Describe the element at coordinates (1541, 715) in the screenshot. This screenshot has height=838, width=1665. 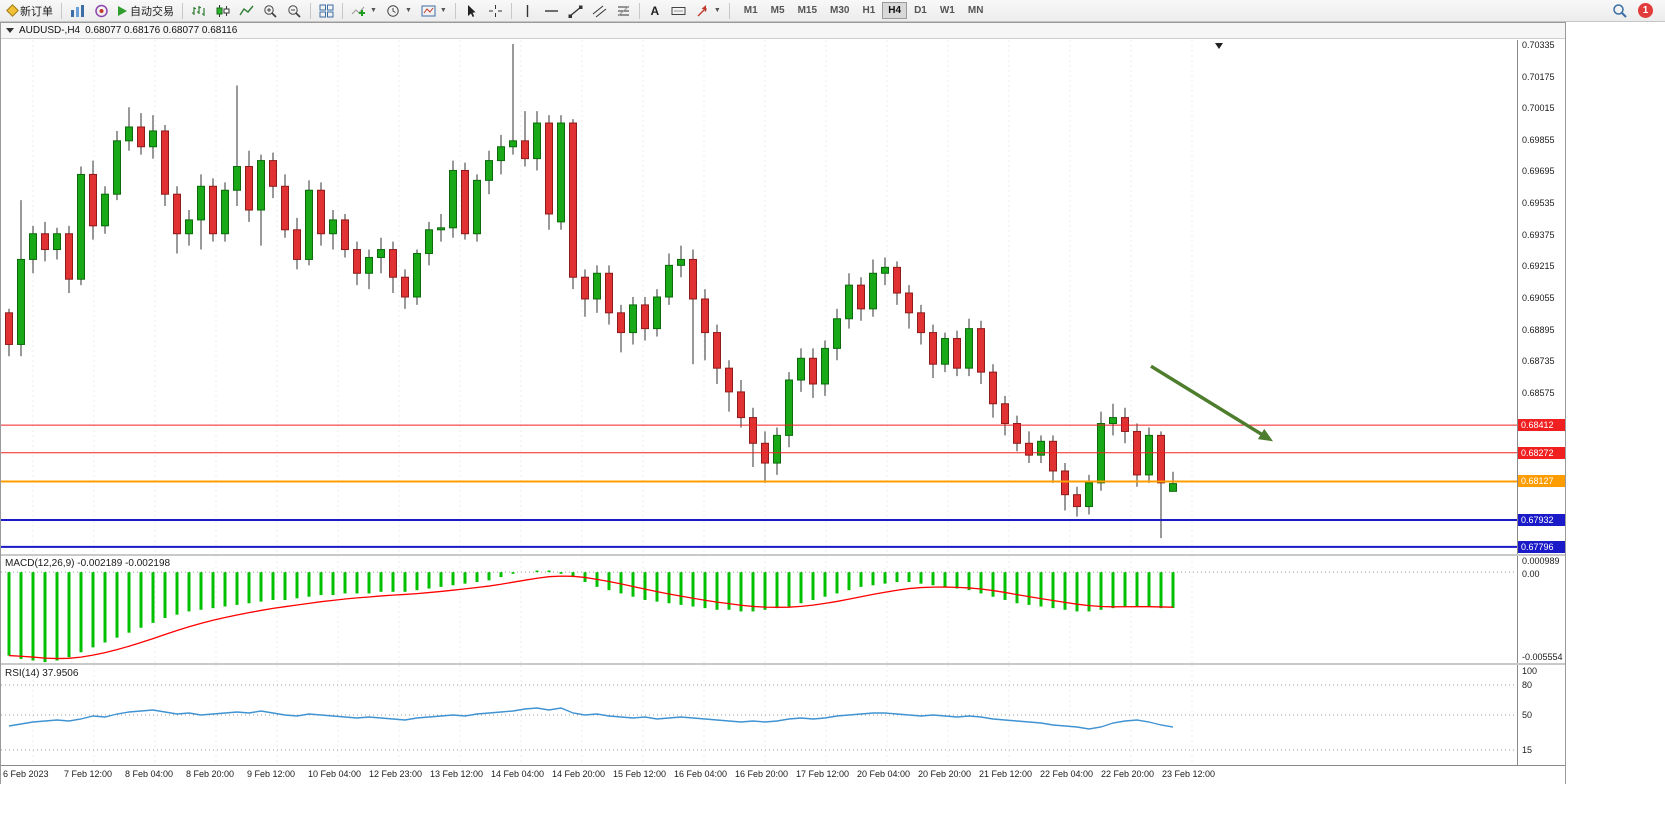
I see `rsi-axis: 100 80 50 15` at that location.